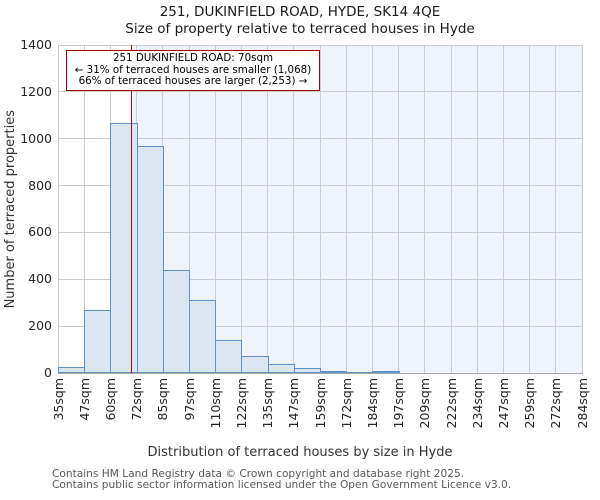 This screenshot has width=600, height=500. Describe the element at coordinates (451, 403) in the screenshot. I see `x-tick-label: 222sqm` at that location.